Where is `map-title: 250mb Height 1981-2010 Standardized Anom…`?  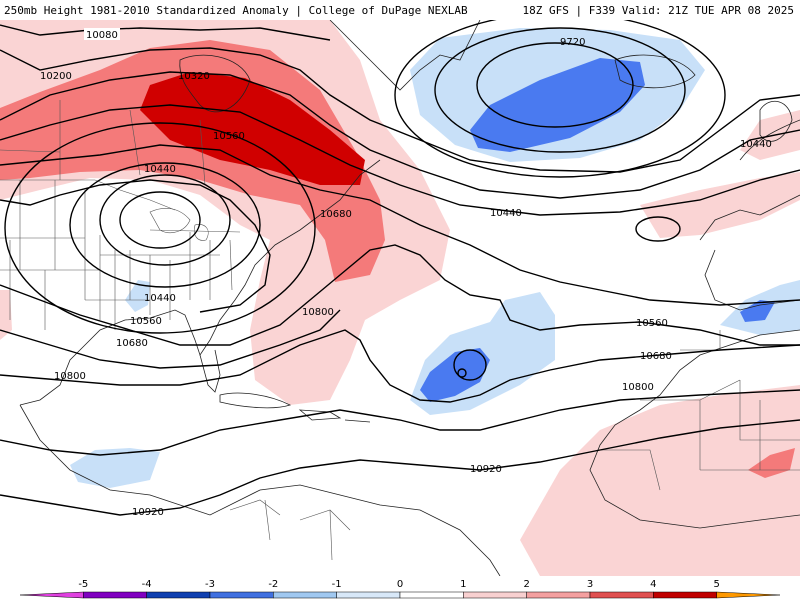
map-title: 250mb Height 1981-2010 Standardized Anom… is located at coordinates (236, 10).